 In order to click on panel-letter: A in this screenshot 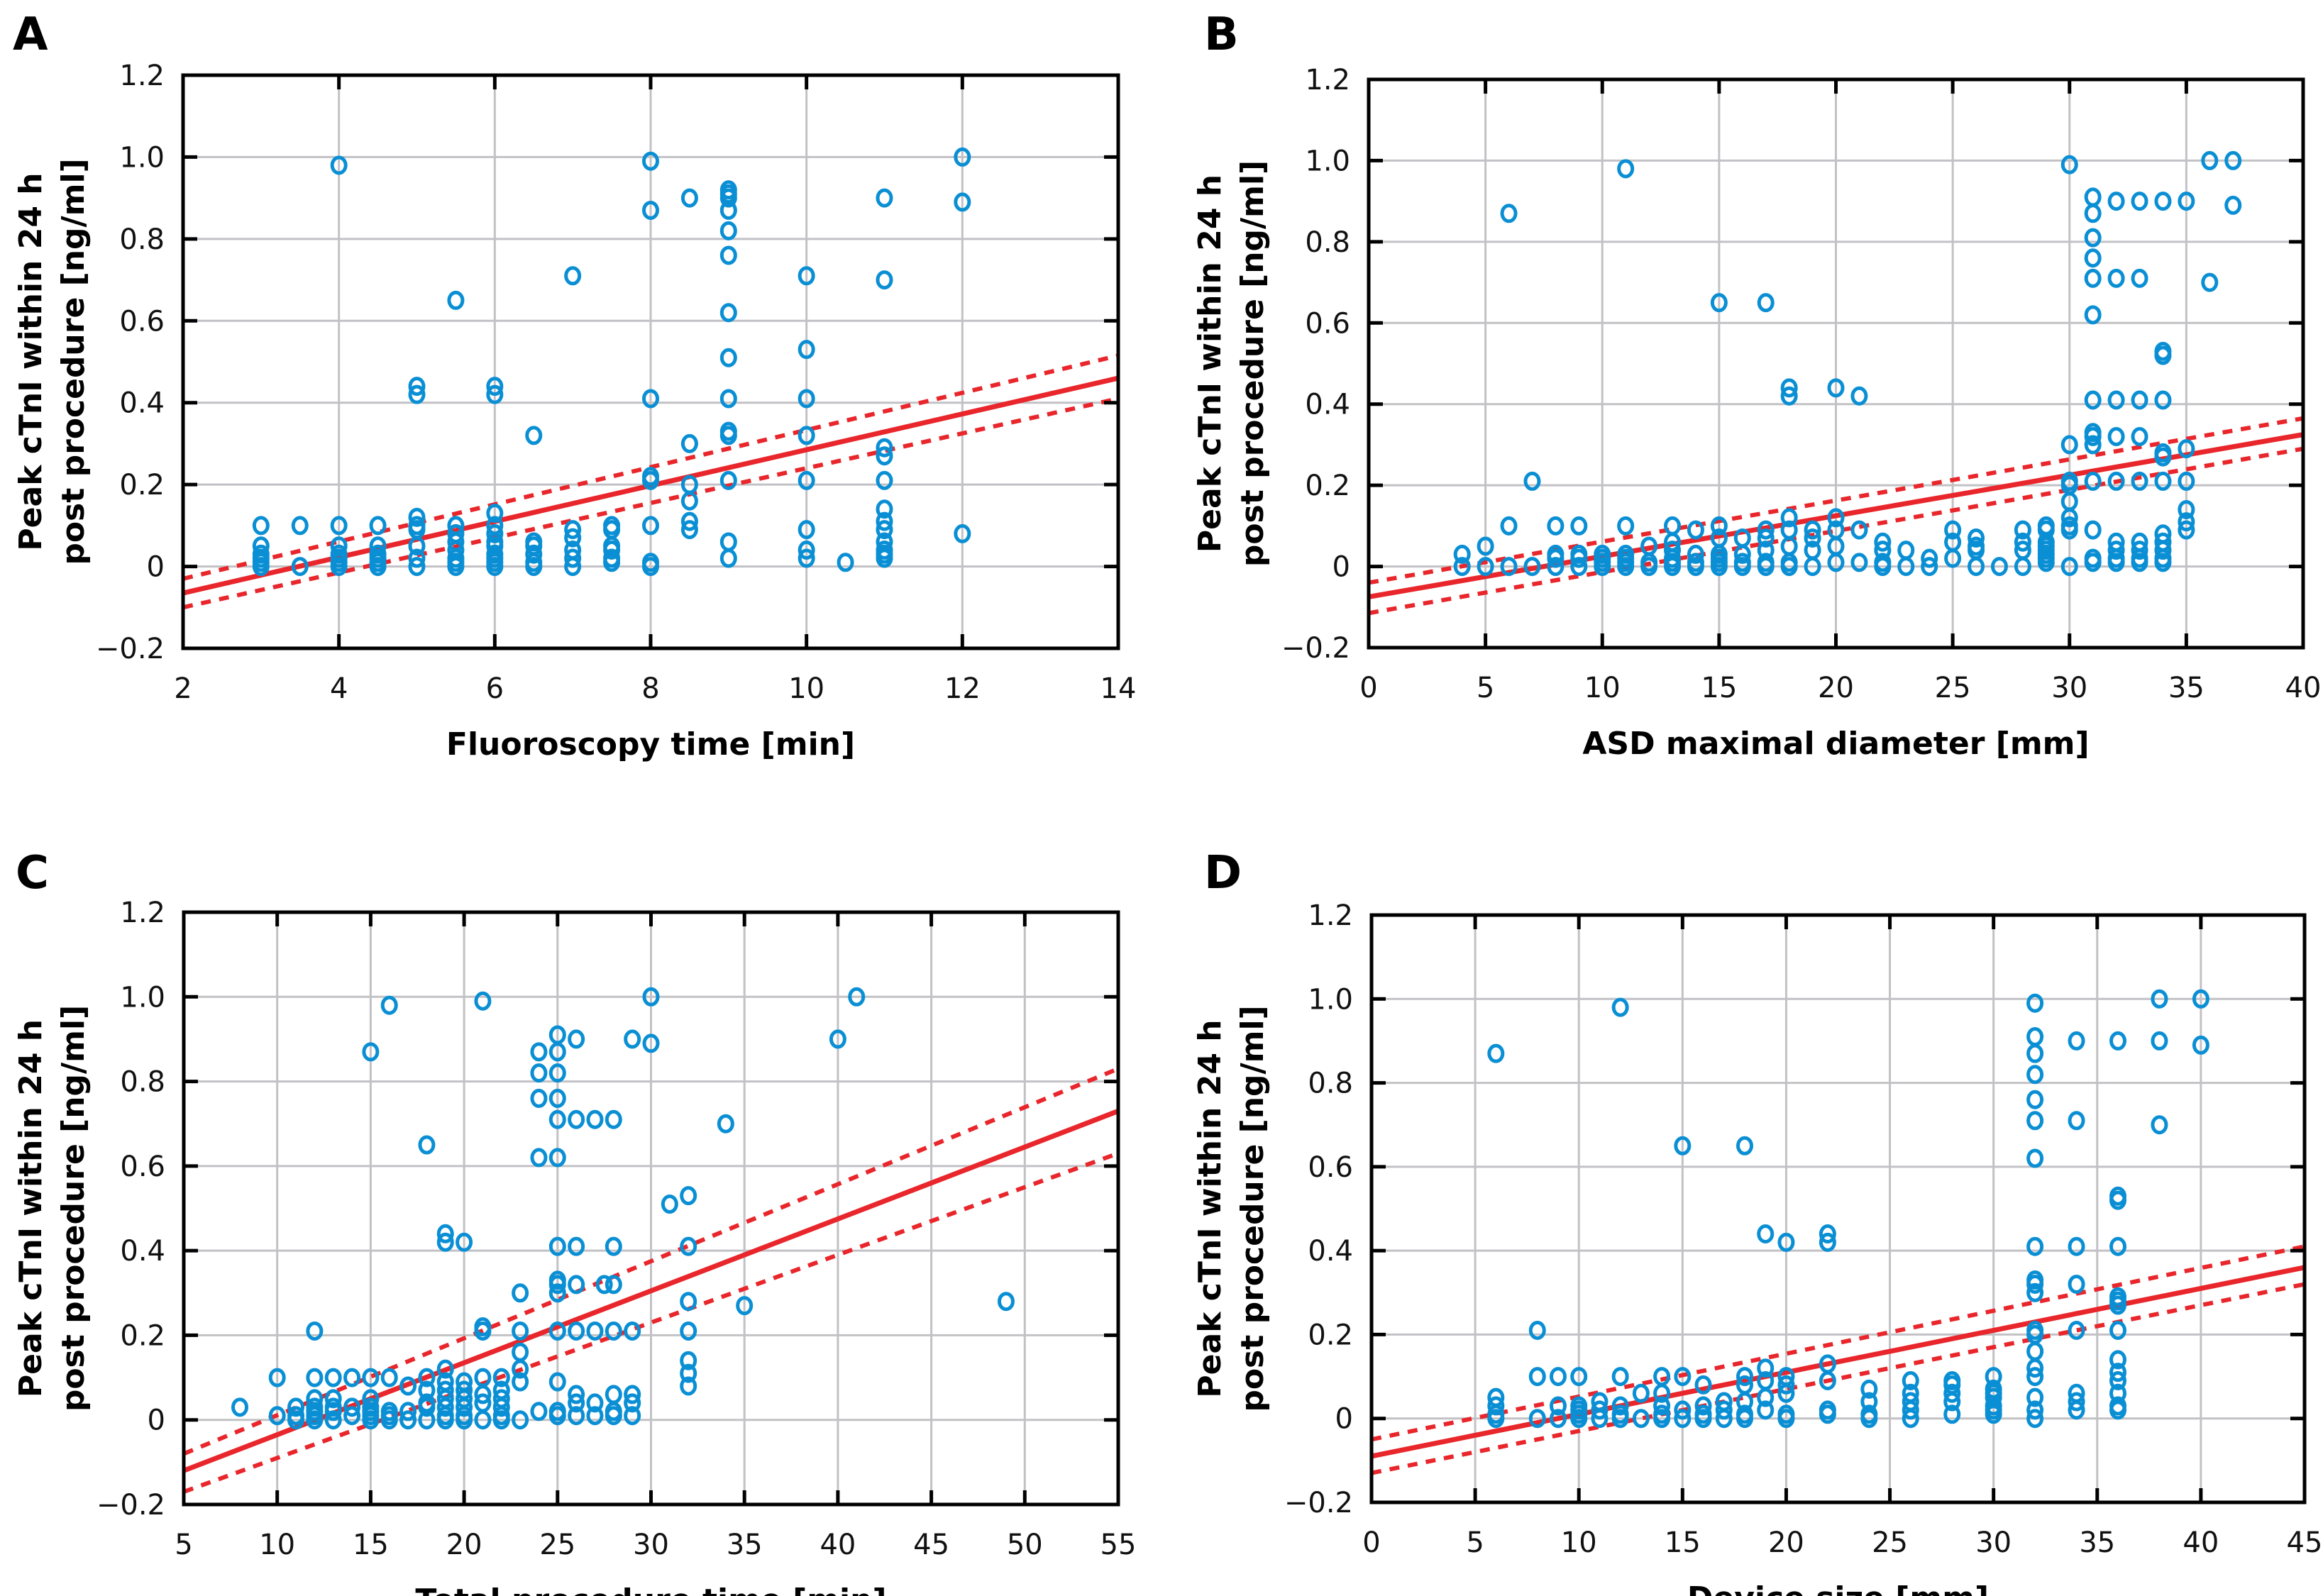, I will do `click(30, 35)`.